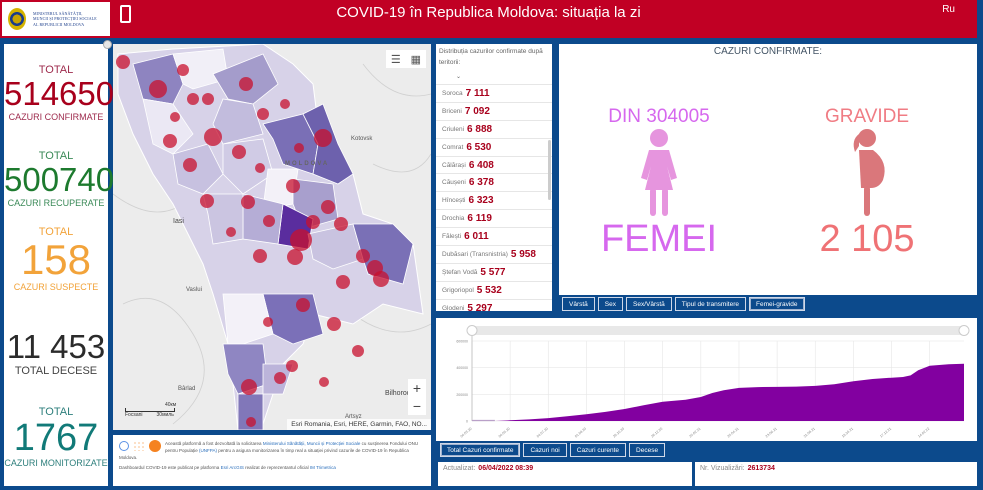  I want to click on list-item: Glodeni 5 297, so click(494, 304).